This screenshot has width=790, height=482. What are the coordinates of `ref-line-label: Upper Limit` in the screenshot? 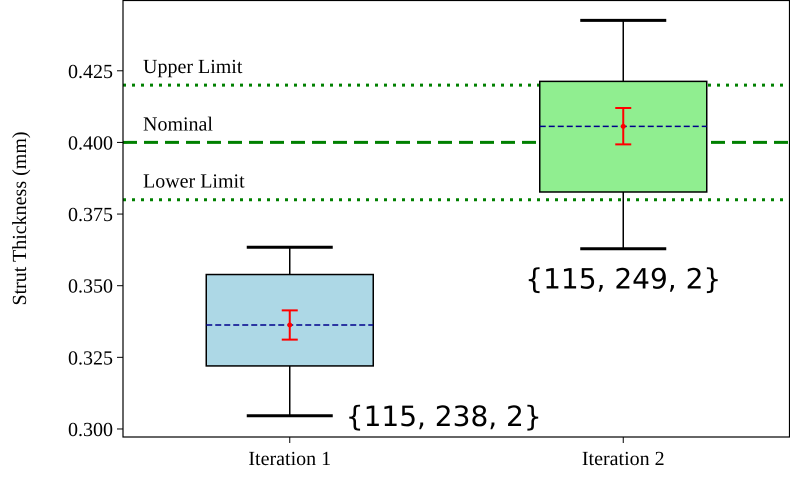 It's located at (193, 67).